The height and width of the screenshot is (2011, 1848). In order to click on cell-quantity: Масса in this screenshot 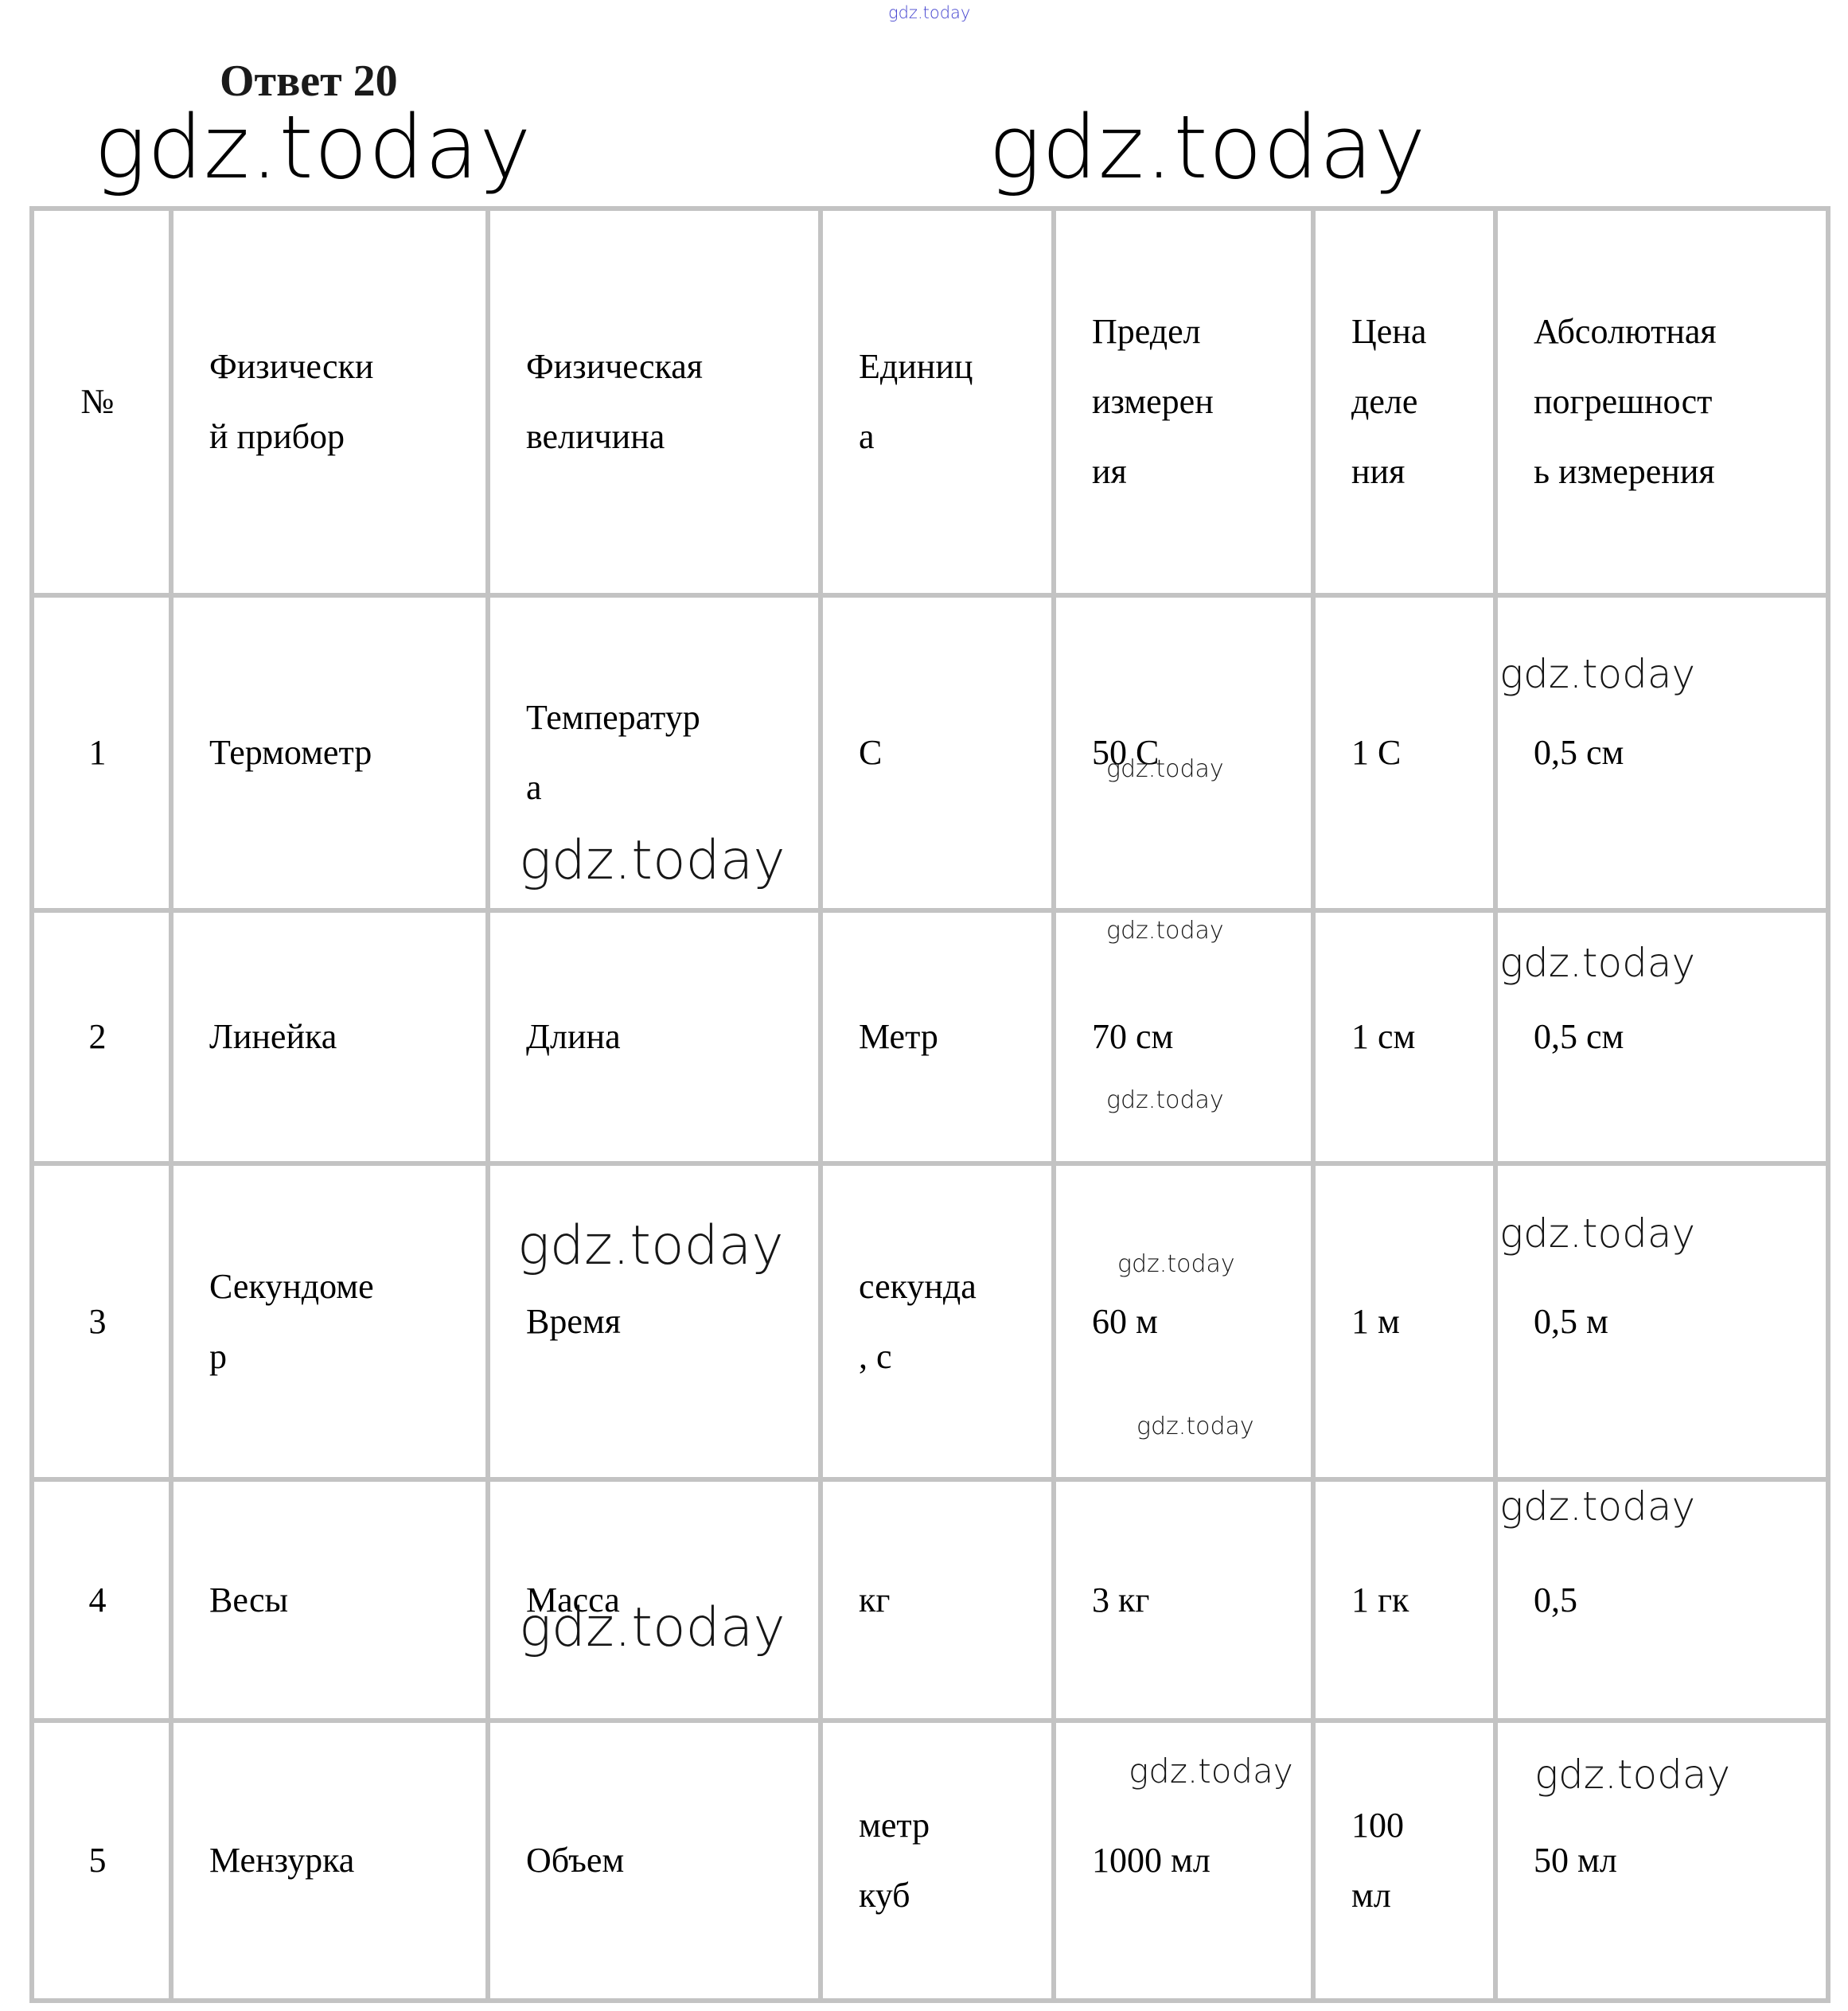, I will do `click(654, 1600)`.